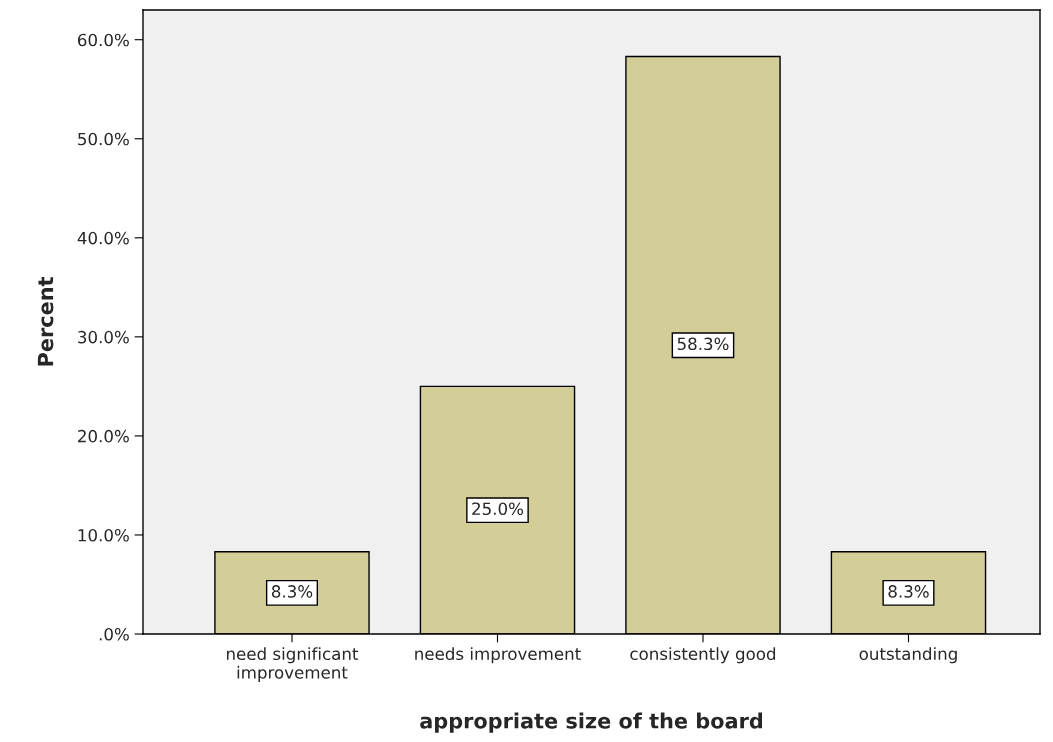  Describe the element at coordinates (103, 139) in the screenshot. I see `y-tick-label: 50.0%` at that location.